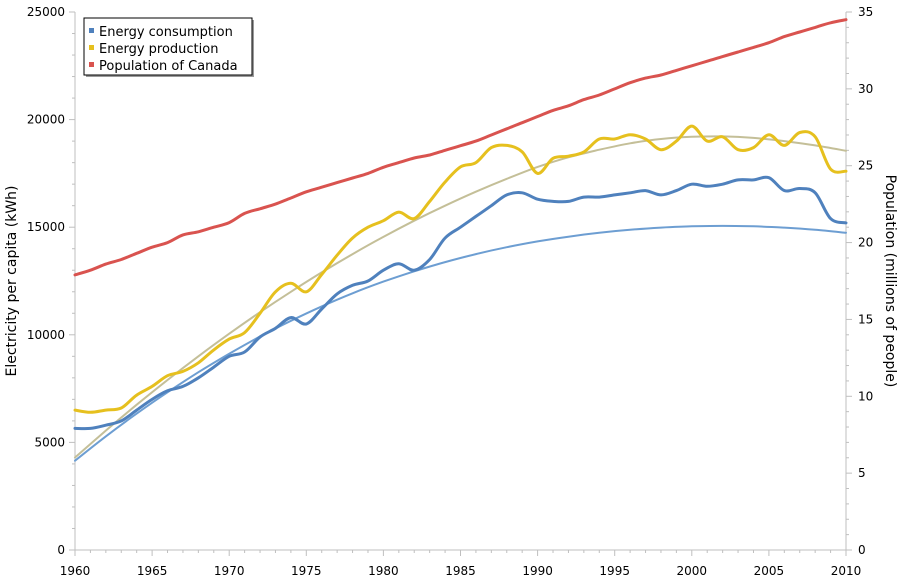 The image size is (900, 582). What do you see at coordinates (846, 571) in the screenshot?
I see `x-tick-label: 2010` at bounding box center [846, 571].